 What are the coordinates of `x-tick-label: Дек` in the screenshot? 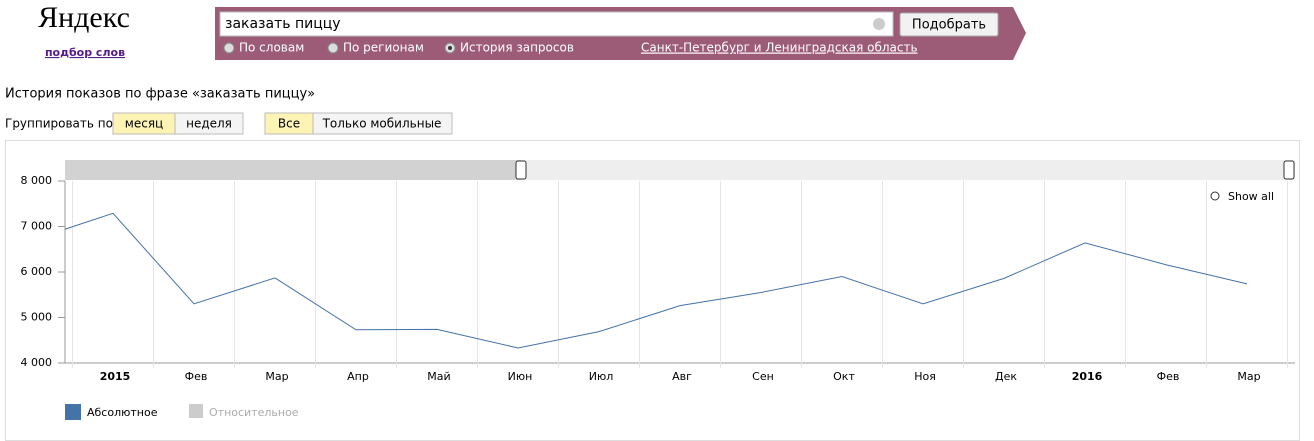 It's located at (1006, 376).